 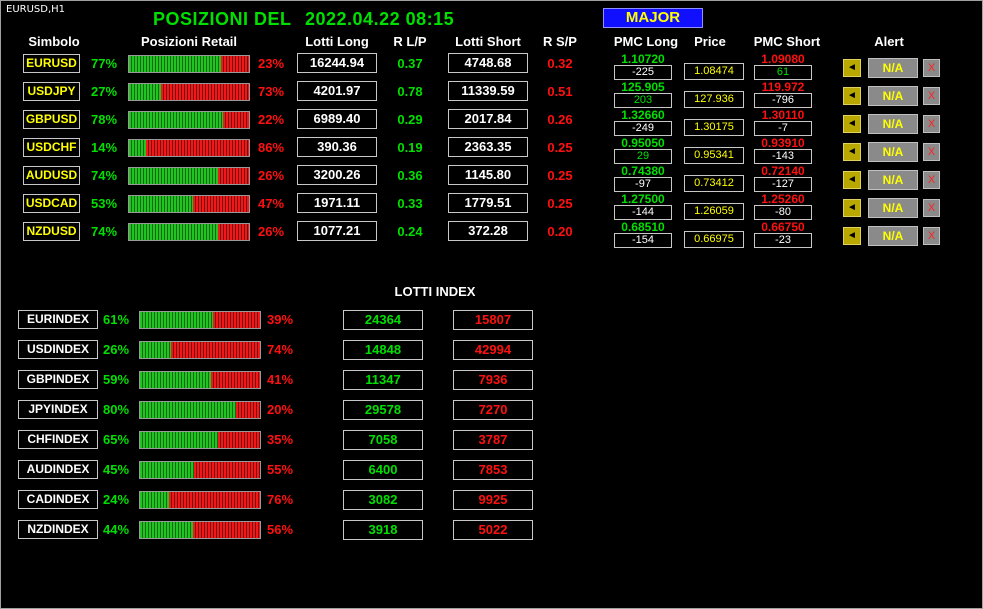 What do you see at coordinates (488, 91) in the screenshot?
I see `lots-short-value: 11339.59` at bounding box center [488, 91].